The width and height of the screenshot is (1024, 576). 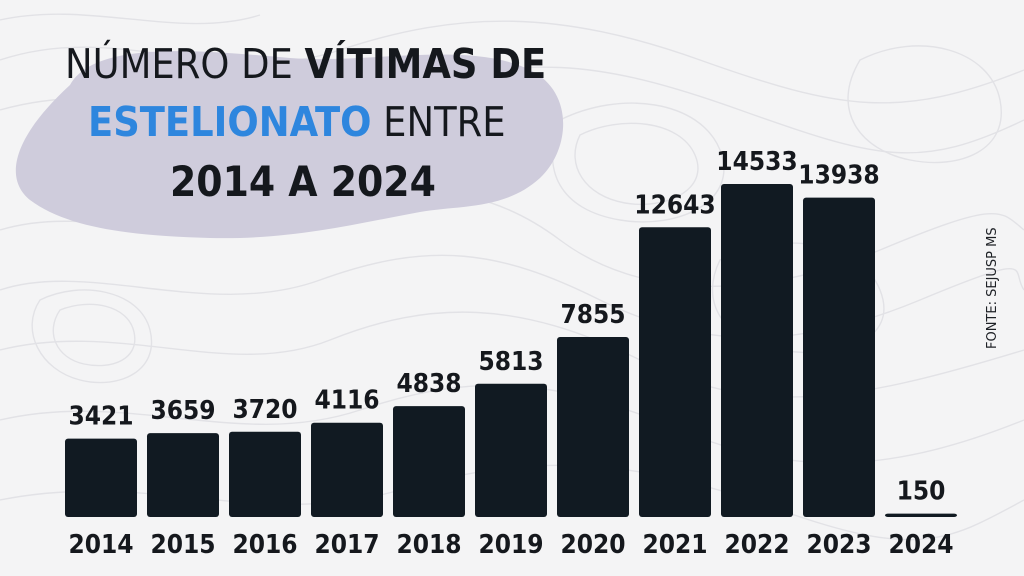 What do you see at coordinates (101, 477) in the screenshot?
I see `bar-2014` at bounding box center [101, 477].